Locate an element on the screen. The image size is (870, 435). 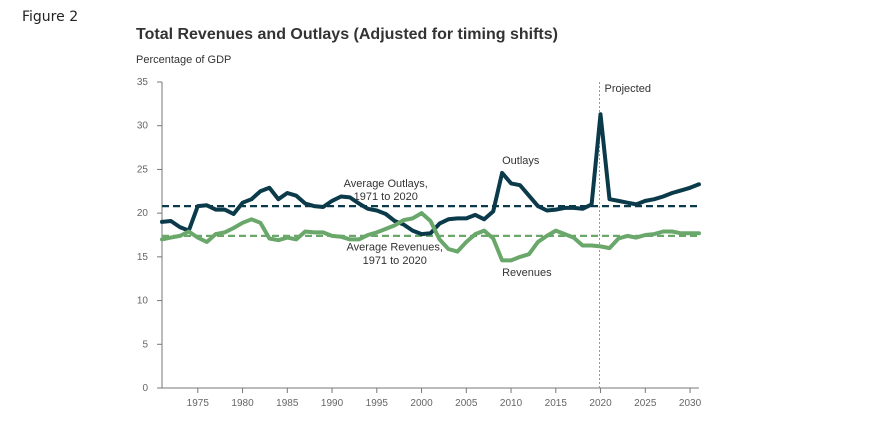
average-lines is located at coordinates (430, 221).